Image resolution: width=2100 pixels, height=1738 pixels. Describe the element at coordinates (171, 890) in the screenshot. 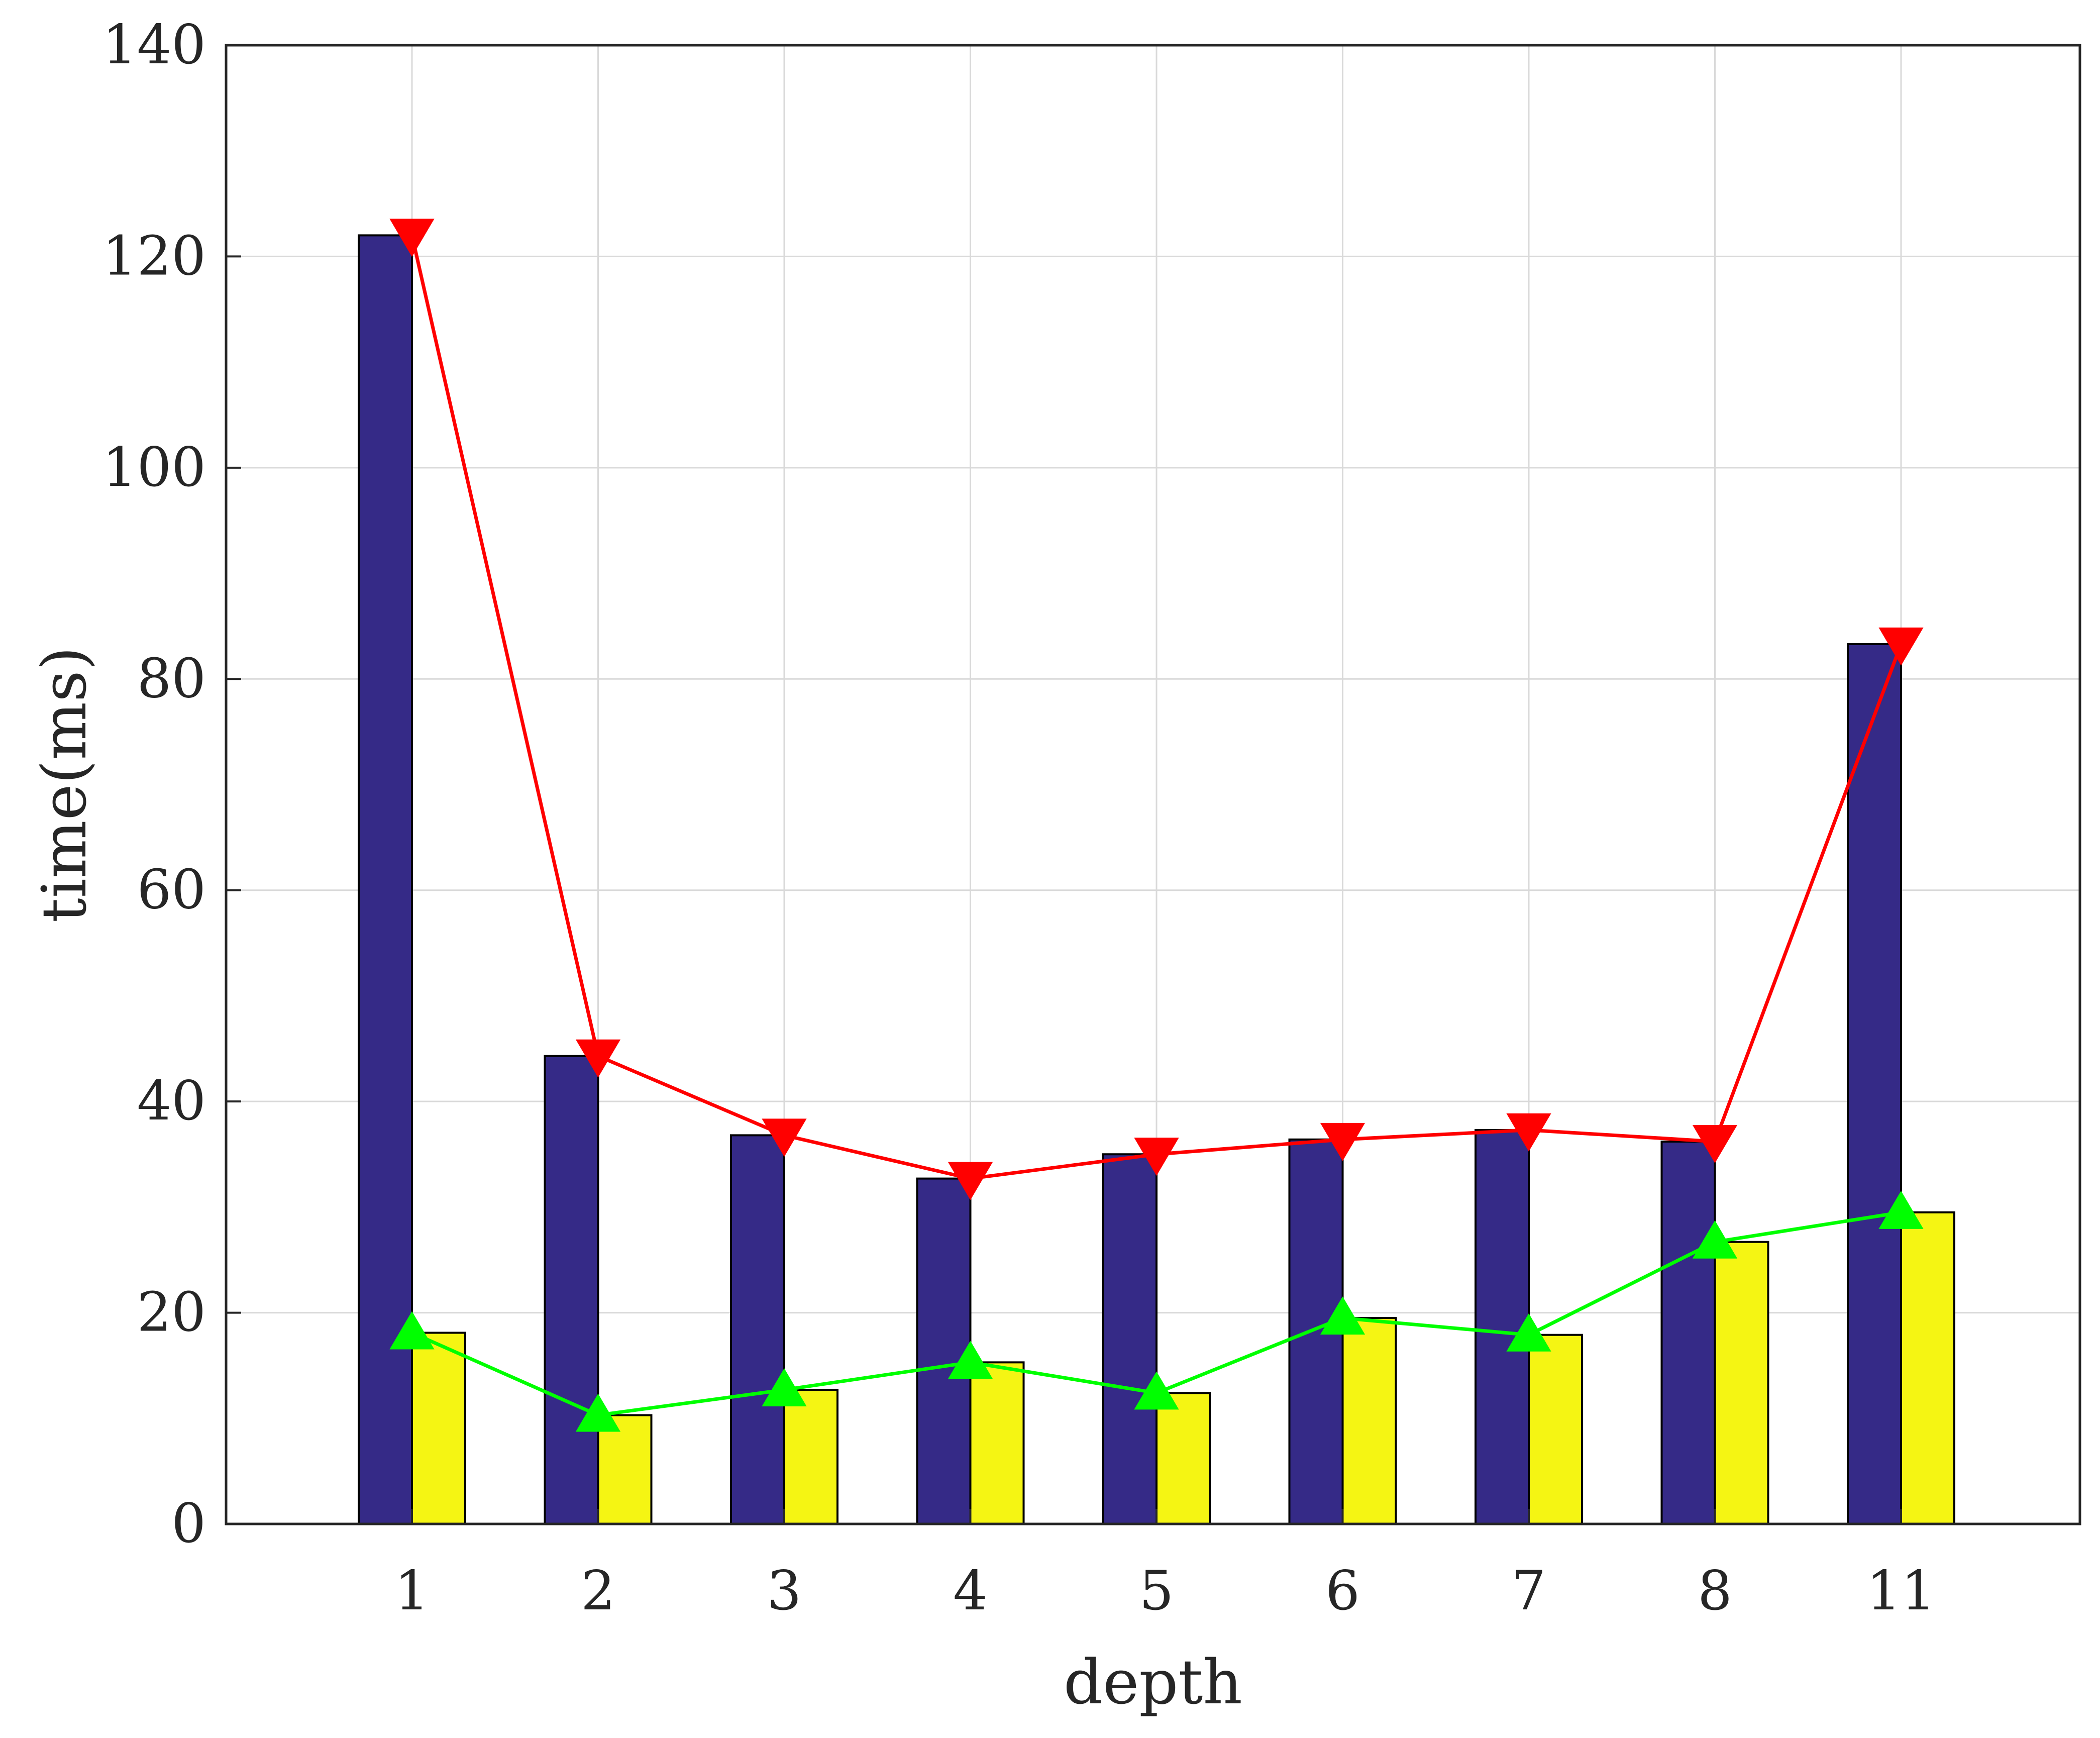

I see `y-tick-label: 60` at that location.